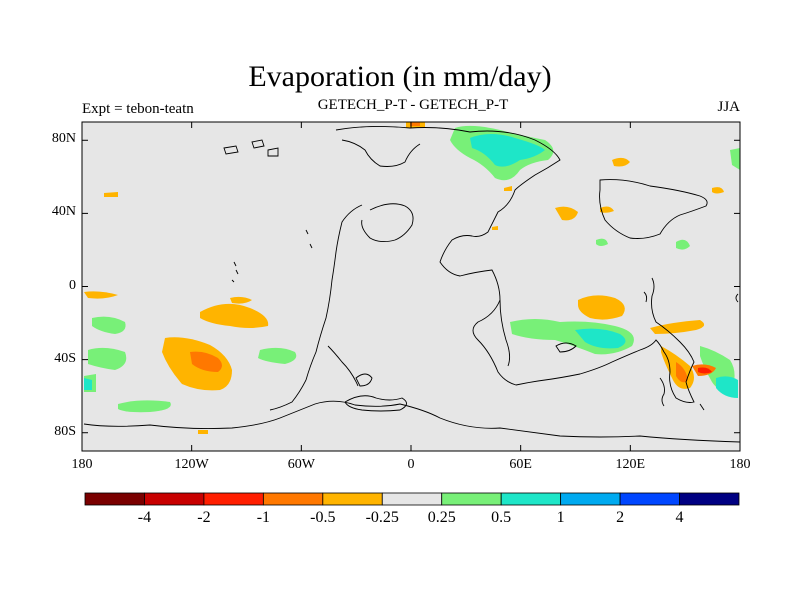 This screenshot has height=600, width=800. I want to click on lon-tick-label: 60W, so click(301, 464).